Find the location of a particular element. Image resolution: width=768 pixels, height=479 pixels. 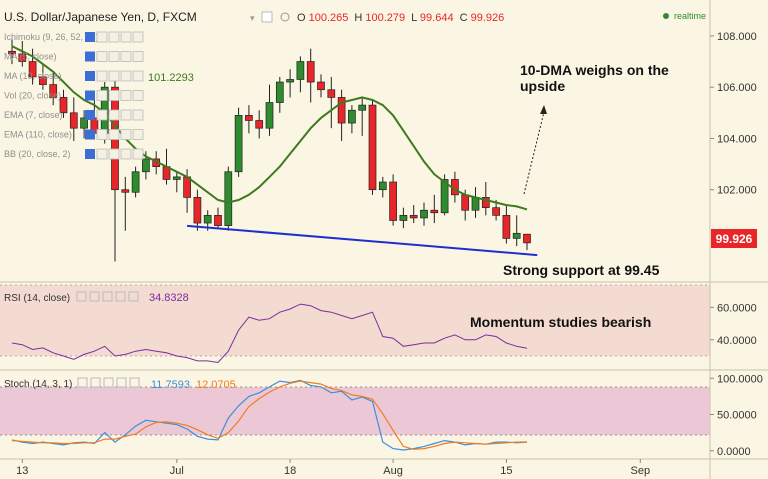

indicator-label: Vol (20, close) is located at coordinates (32, 96).